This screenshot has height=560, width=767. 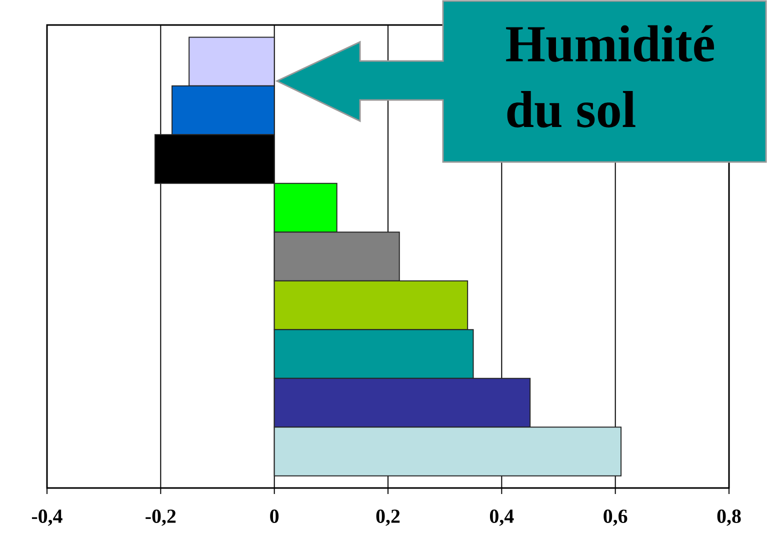 What do you see at coordinates (729, 518) in the screenshot?
I see `x-tick-label: 0,8` at bounding box center [729, 518].